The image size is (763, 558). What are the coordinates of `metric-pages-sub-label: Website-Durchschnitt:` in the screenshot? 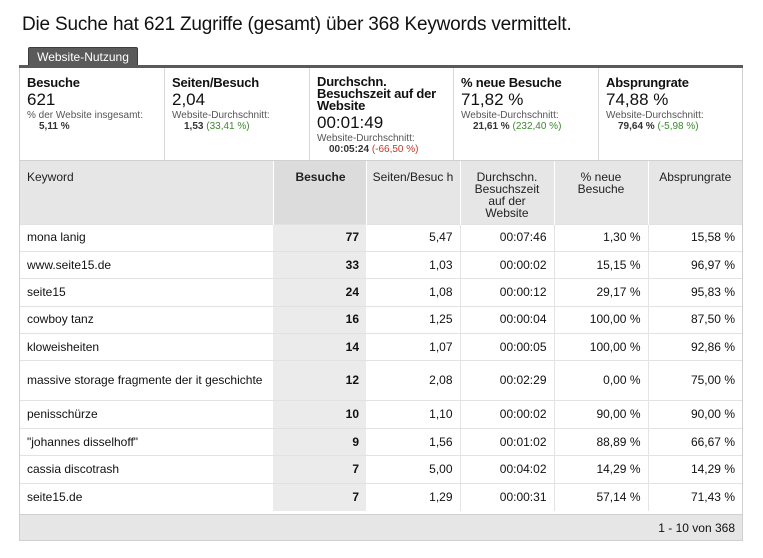 It's located at (221, 115).